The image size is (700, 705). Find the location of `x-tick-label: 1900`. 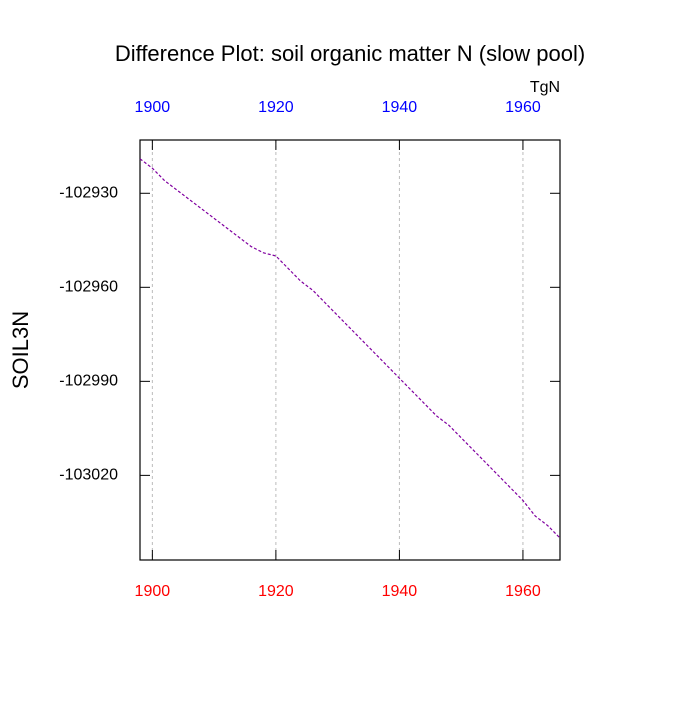

x-tick-label: 1900 is located at coordinates (153, 591).